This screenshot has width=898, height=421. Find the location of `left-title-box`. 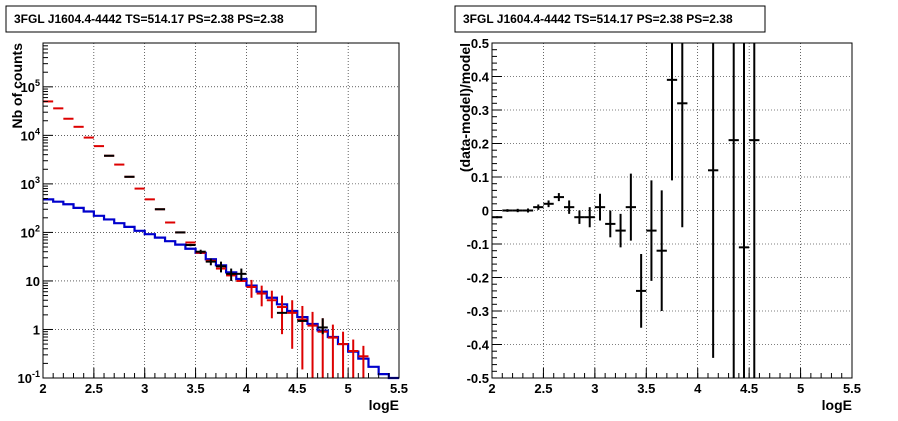

left-title-box is located at coordinates (161, 19).